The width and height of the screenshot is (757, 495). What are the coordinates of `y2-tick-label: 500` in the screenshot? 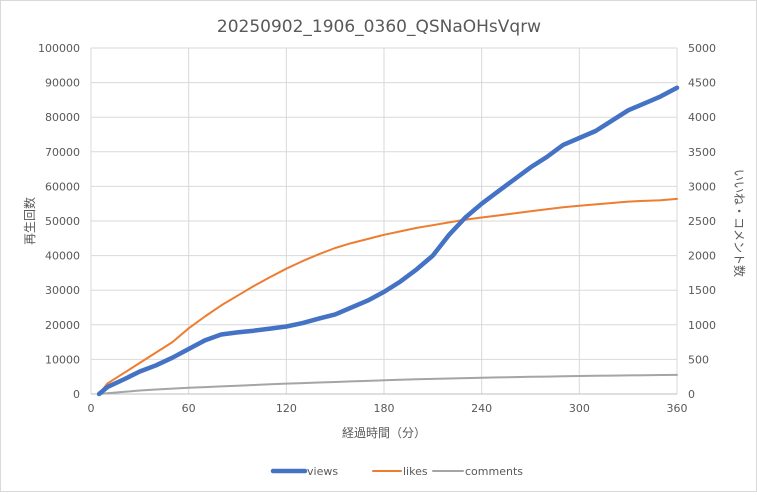 It's located at (698, 359).